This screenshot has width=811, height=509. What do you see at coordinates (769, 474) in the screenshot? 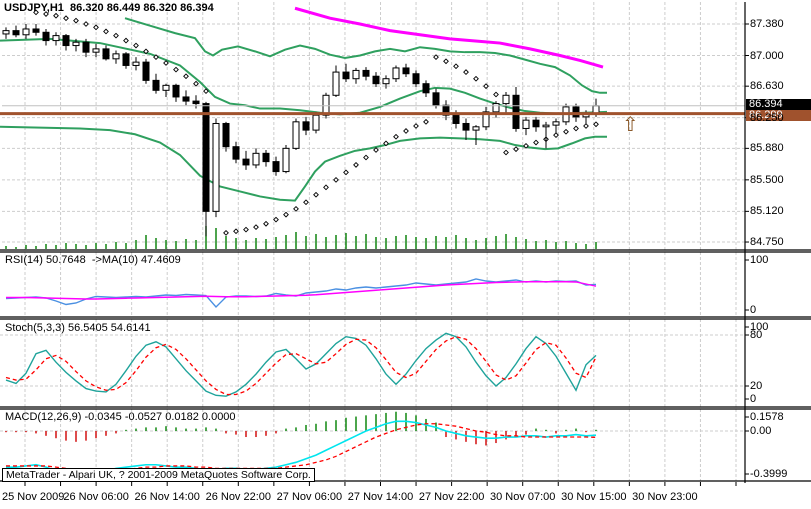
I see `macd-scale-label: -0.3999` at bounding box center [769, 474].